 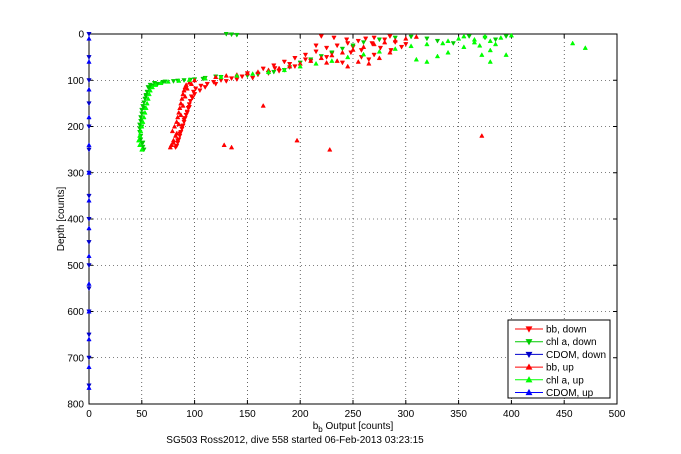 I want to click on x-tick-label: 500, so click(x=617, y=414).